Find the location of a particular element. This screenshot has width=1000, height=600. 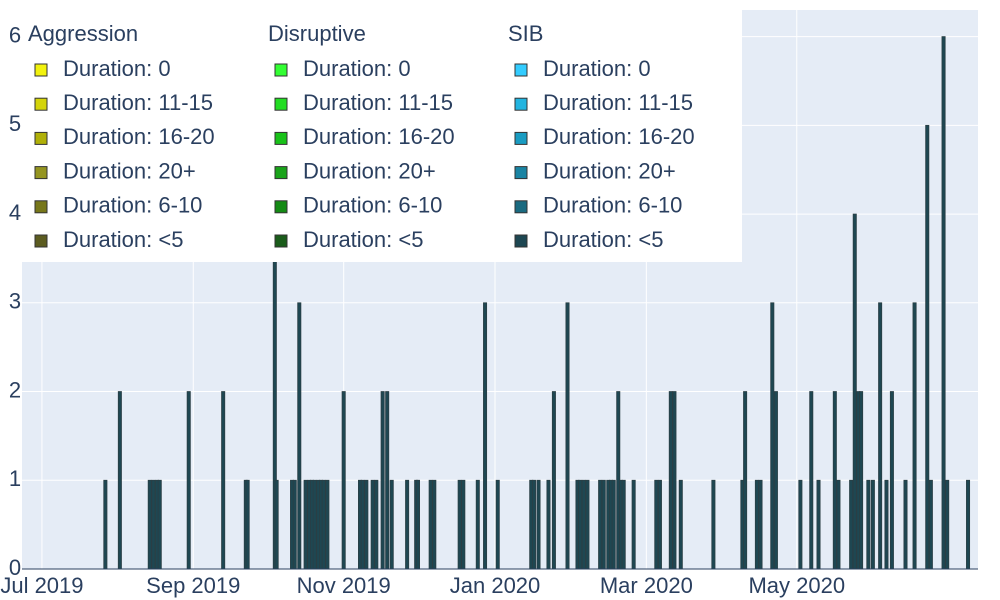

y-tick-label: 5 is located at coordinates (15, 123).